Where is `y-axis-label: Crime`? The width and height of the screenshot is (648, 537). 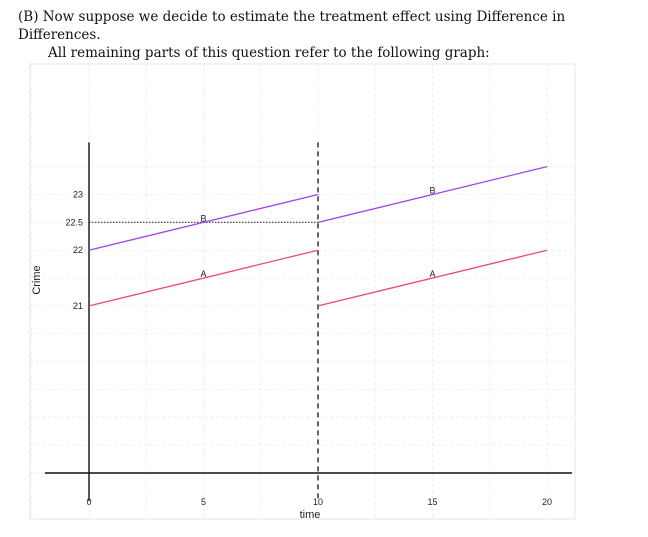
y-axis-label: Crime is located at coordinates (37, 279).